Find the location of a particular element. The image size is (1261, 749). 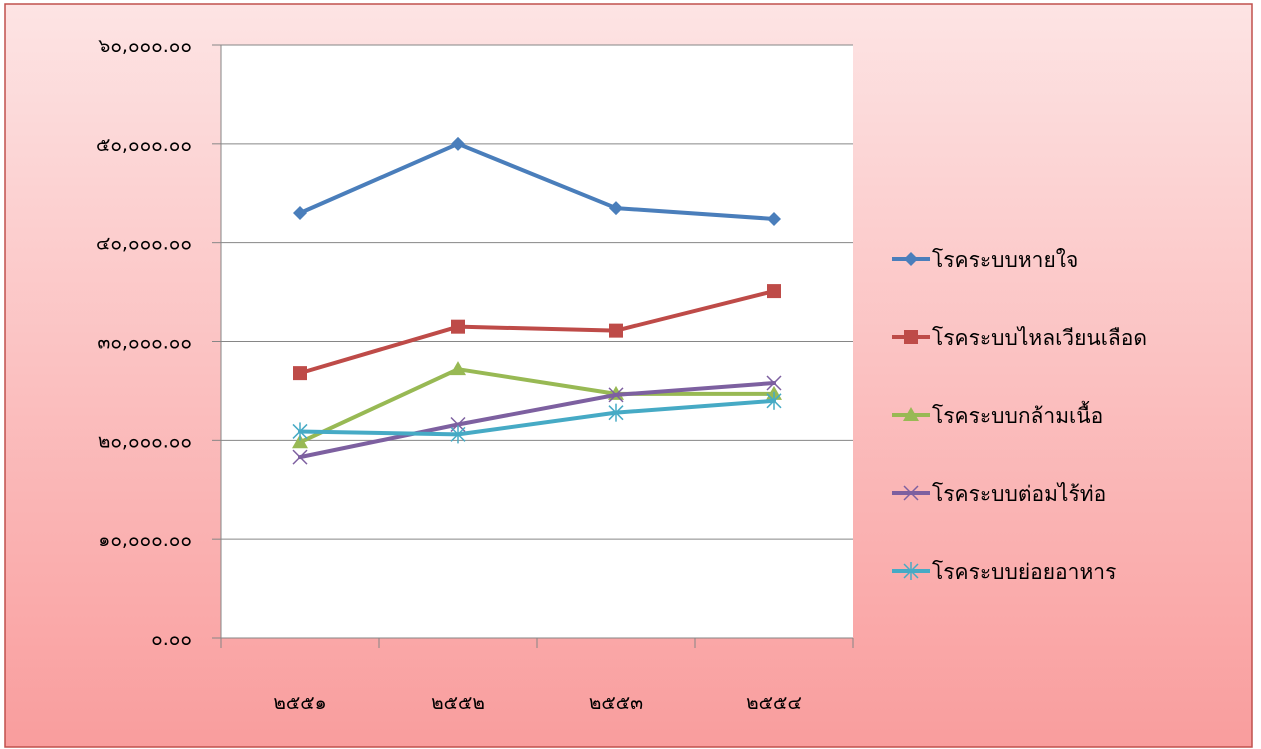

y-tick-label: ๕๐,๐๐๐.๐๐ is located at coordinates (144, 145).